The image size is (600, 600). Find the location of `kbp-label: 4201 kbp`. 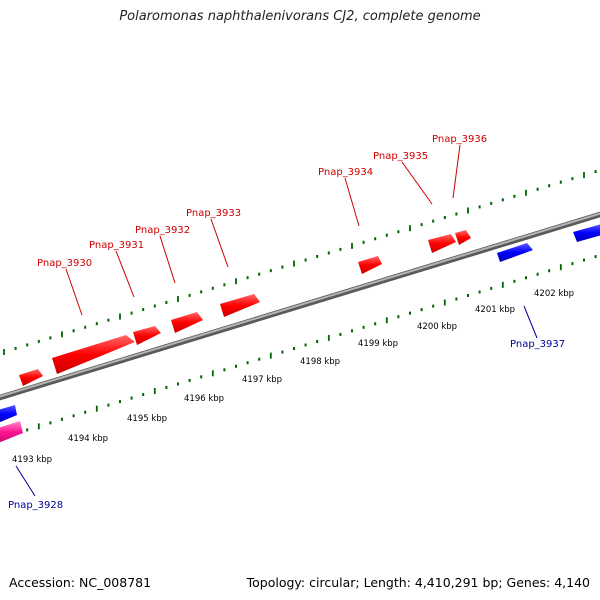

kbp-label: 4201 kbp is located at coordinates (495, 310).